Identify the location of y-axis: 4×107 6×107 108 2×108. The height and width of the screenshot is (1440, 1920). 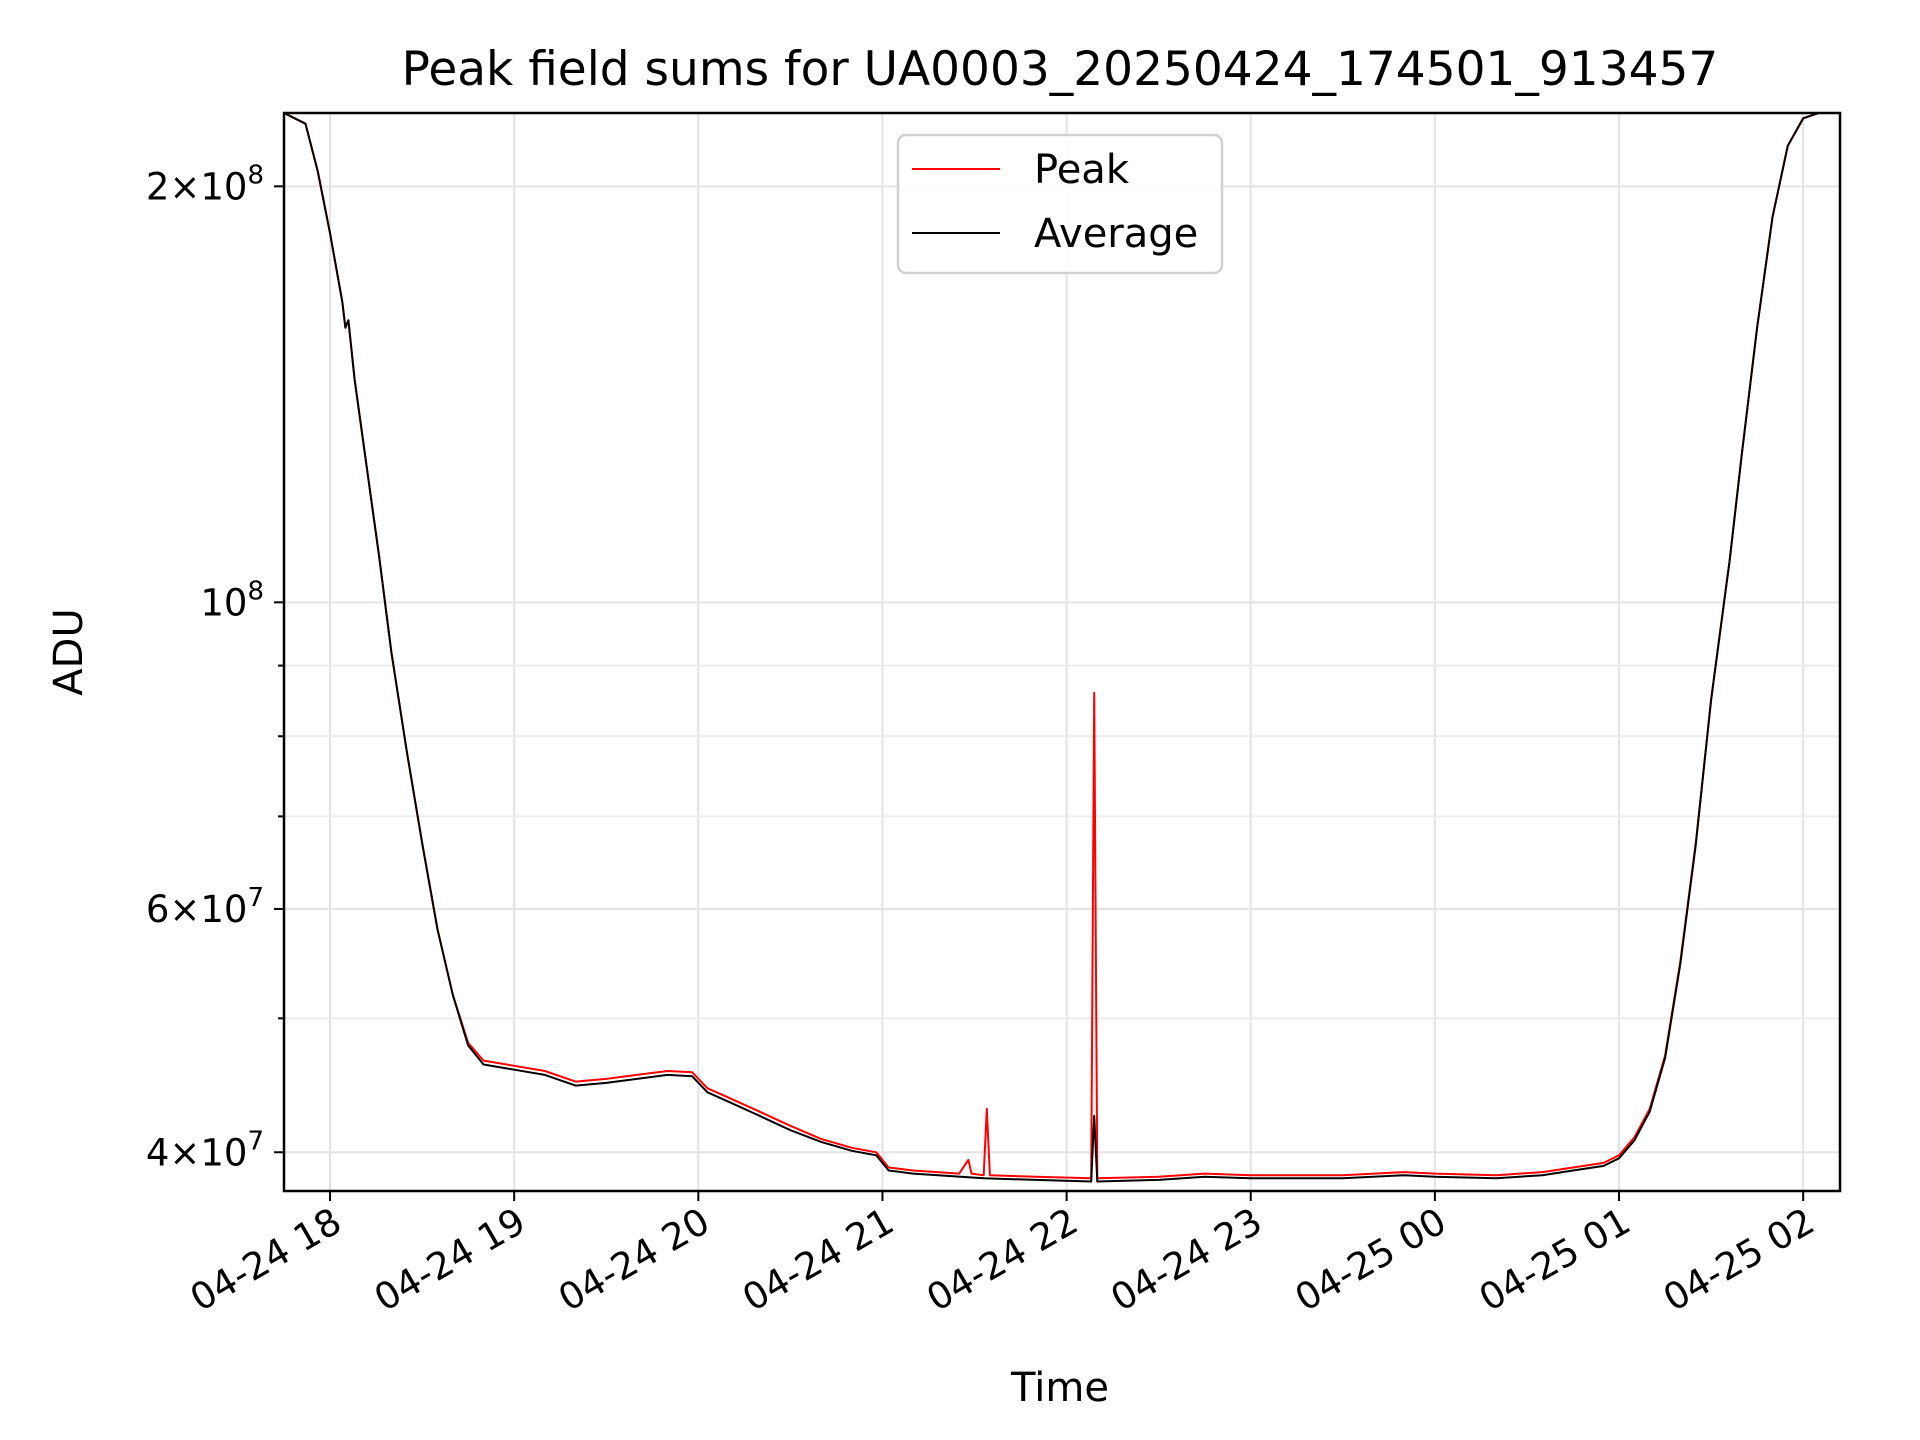
(215, 667).